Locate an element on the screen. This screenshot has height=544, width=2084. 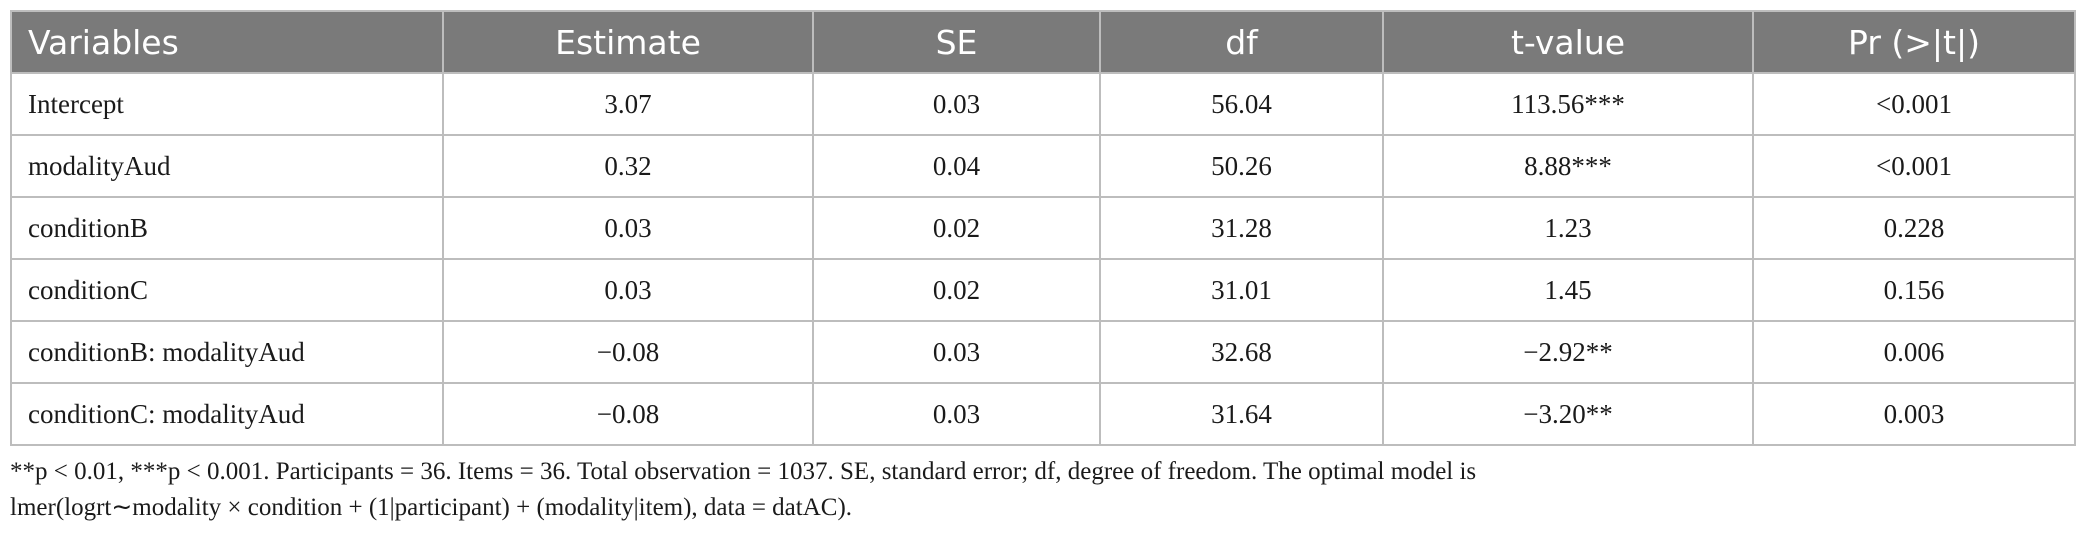
cell-df: 32.68 is located at coordinates (1241, 352).